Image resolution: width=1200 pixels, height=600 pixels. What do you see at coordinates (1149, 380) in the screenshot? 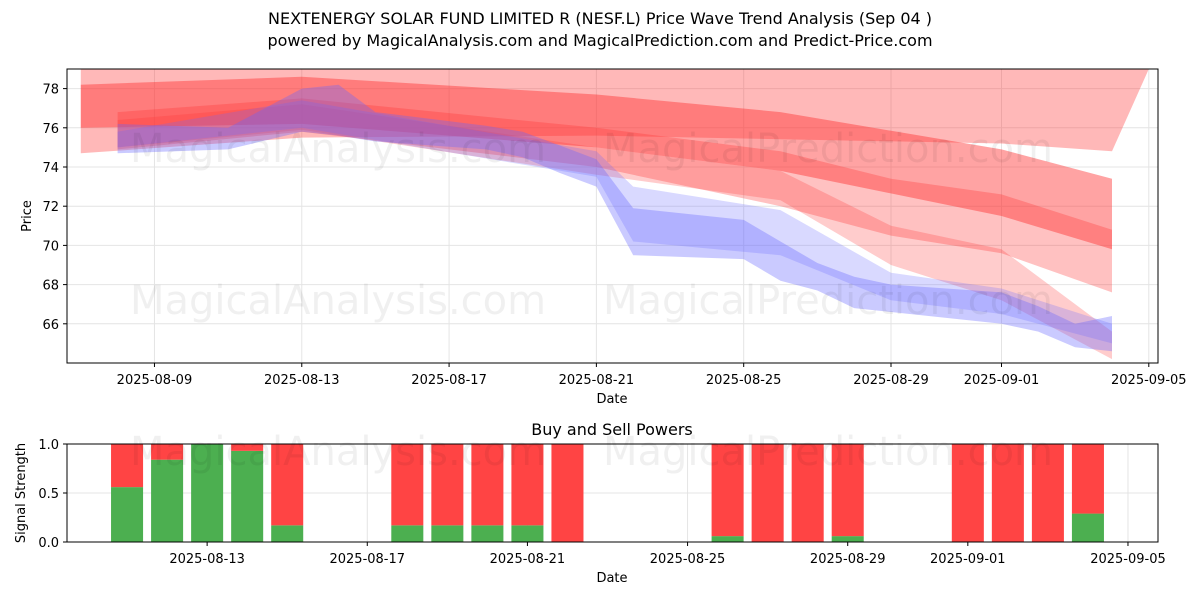
I see `price-x-tick-label: 2025-09-05` at bounding box center [1149, 380].